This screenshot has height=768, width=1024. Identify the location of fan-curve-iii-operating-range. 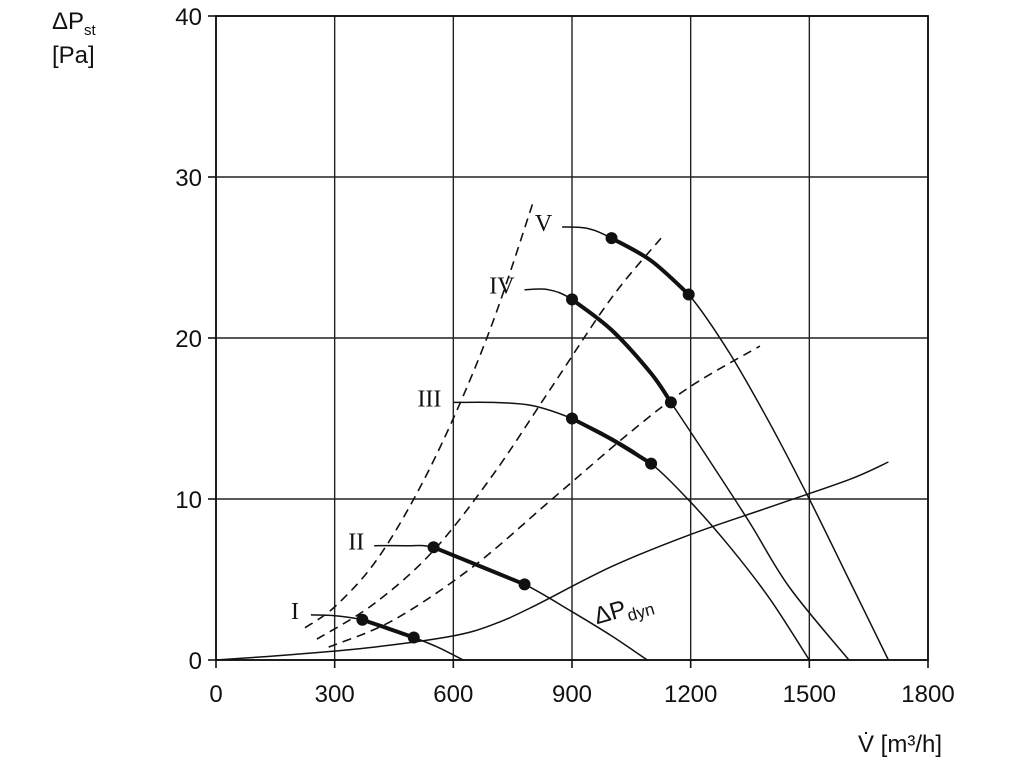
(612, 441).